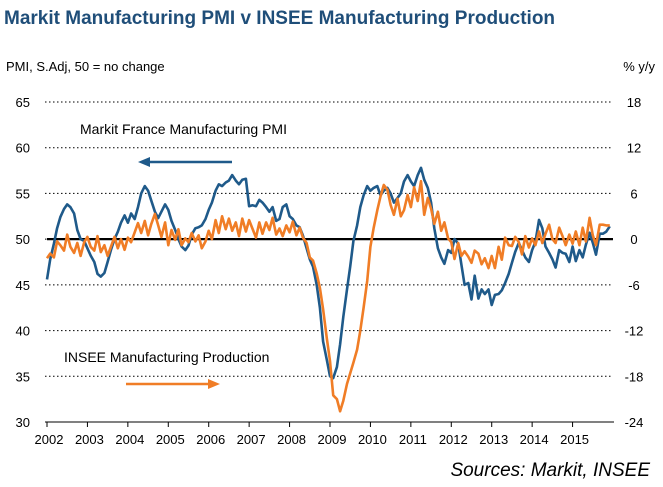  What do you see at coordinates (49, 439) in the screenshot?
I see `x-tick-label: 2002` at bounding box center [49, 439].